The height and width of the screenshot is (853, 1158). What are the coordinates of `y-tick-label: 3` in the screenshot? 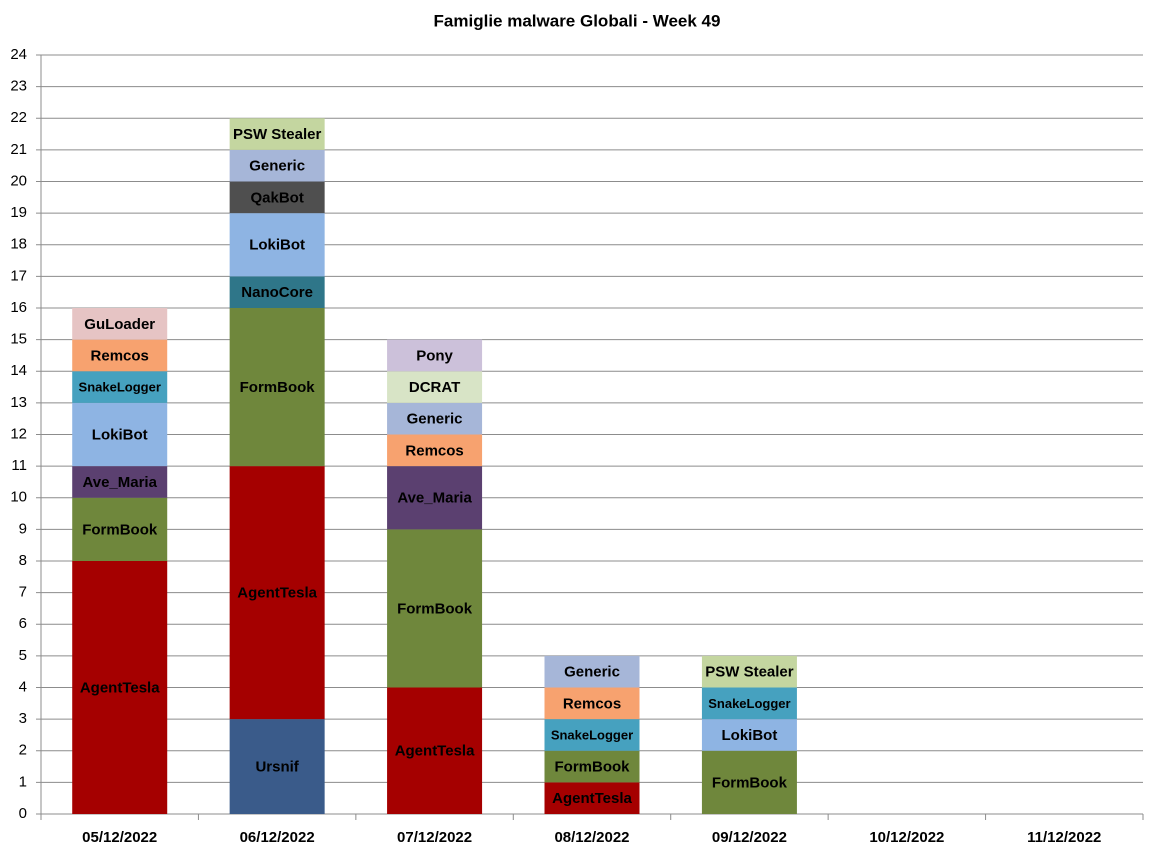 It's located at (23, 718).